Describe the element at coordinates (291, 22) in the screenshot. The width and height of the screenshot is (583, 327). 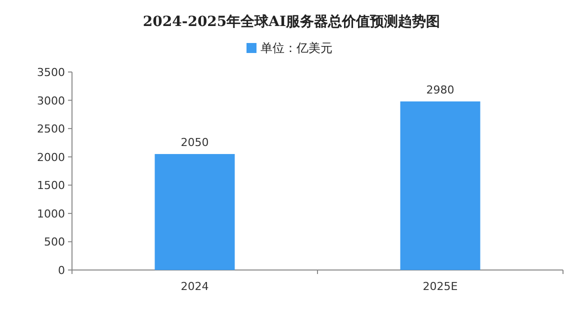
I see `chart-title: 2024-2025年全球AI服务器总价值预测趋势图` at that location.